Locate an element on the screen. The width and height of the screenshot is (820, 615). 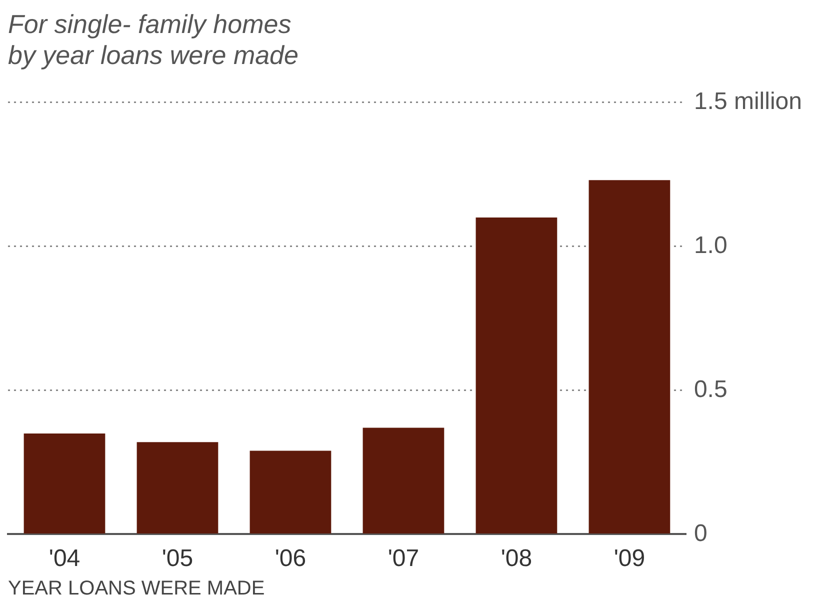
x-axis-title: YEAR LOANS WERE MADE is located at coordinates (136, 589).